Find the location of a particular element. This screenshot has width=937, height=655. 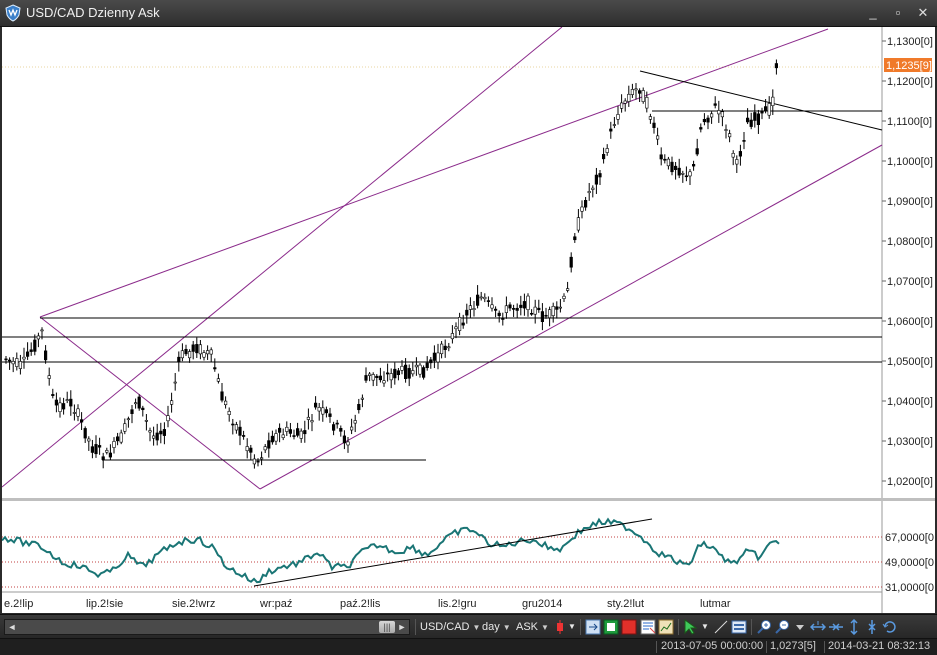

osc-tick-49: 49,0000[0 is located at coordinates (909, 563).